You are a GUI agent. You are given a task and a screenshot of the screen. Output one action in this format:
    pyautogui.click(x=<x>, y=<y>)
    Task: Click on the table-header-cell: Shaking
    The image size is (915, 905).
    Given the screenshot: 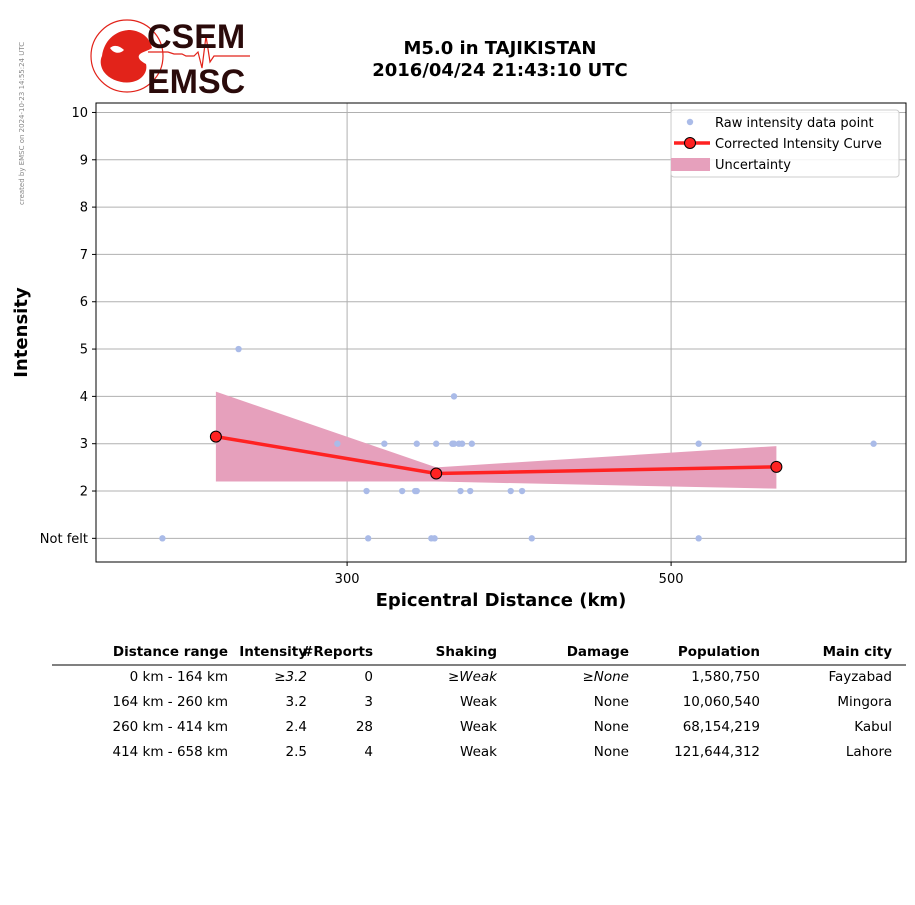 What is the action you would take?
    pyautogui.click(x=466, y=652)
    